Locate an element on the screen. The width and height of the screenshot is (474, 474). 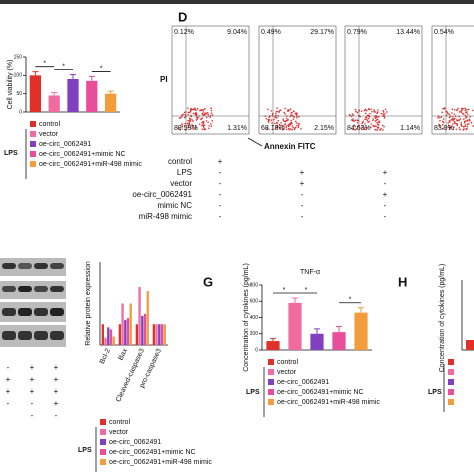
x-tick-label: Bcl-2 is located at coordinates (105, 357).